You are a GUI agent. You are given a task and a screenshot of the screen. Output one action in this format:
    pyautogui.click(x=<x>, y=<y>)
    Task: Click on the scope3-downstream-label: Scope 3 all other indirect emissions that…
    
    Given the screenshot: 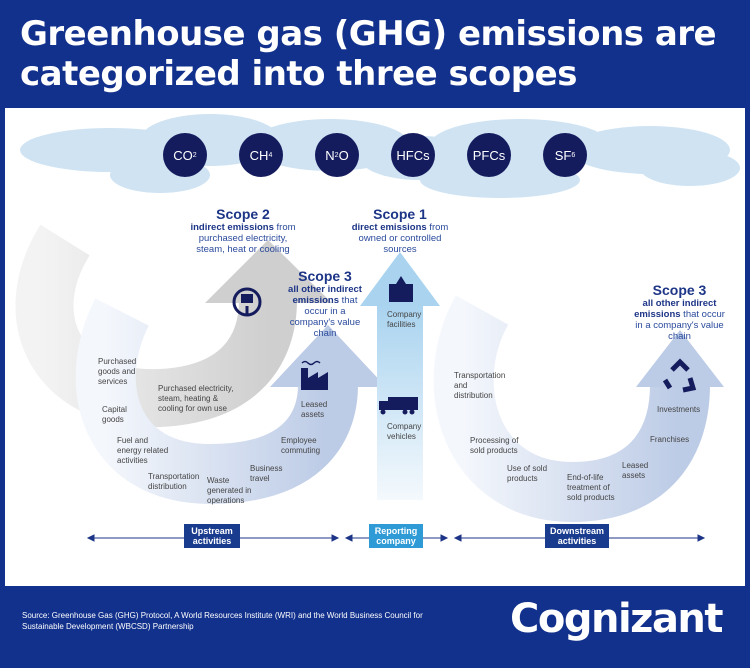 What is the action you would take?
    pyautogui.click(x=679, y=312)
    